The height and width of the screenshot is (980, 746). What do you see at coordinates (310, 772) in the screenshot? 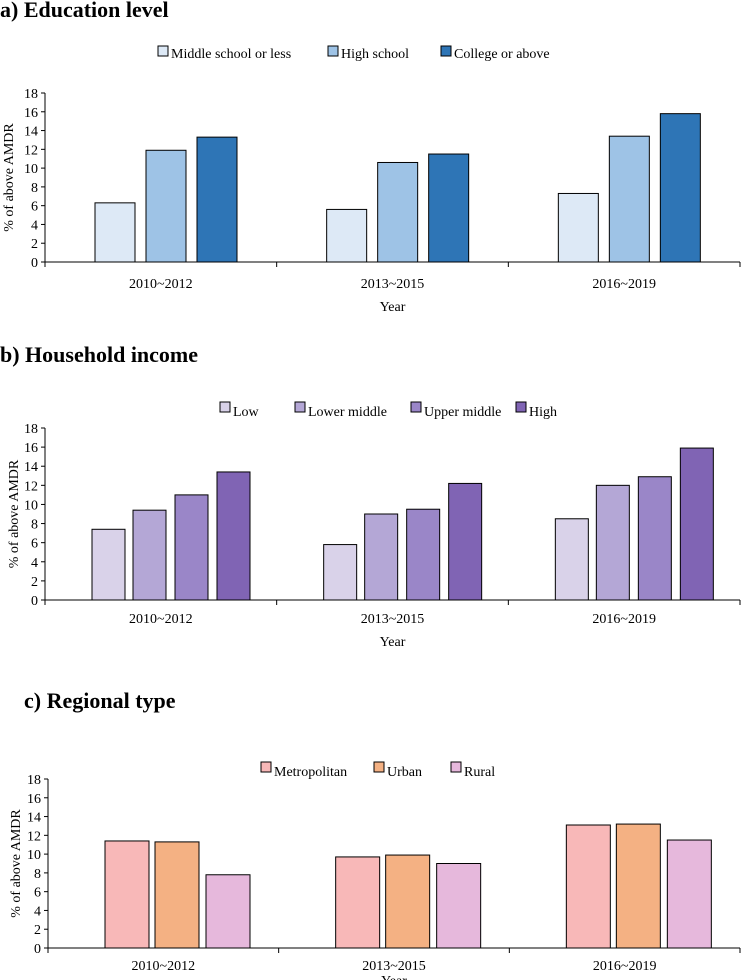
I see `legend-label: Metropolitan` at bounding box center [310, 772].